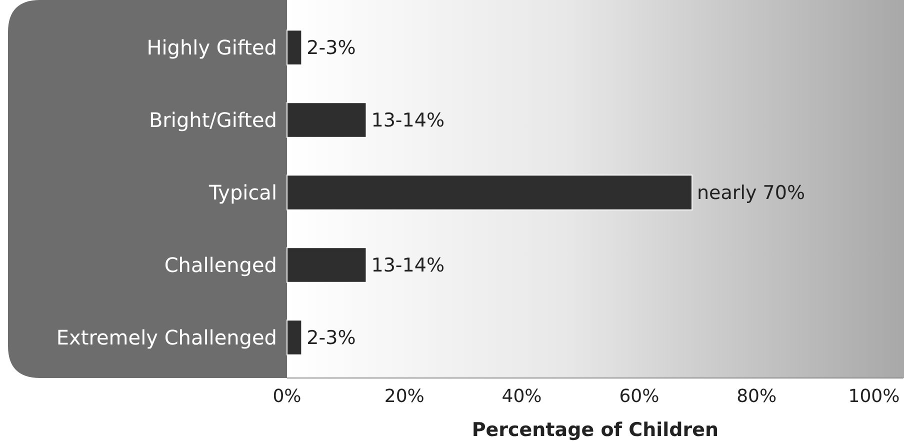 This screenshot has height=442, width=904. I want to click on y-tick-label: Challenged, so click(220, 264).